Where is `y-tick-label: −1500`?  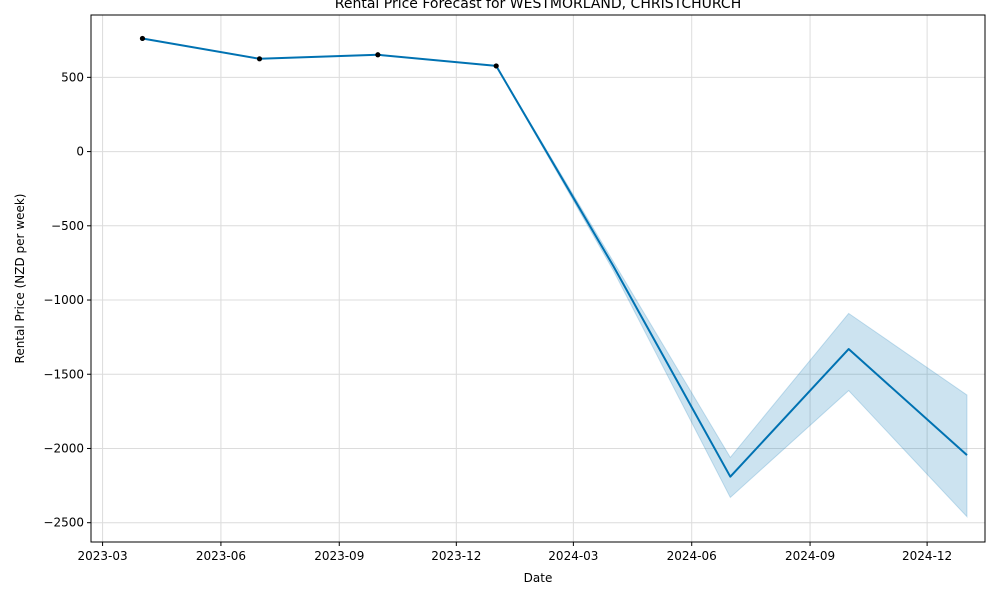 y-tick-label: −1500 is located at coordinates (63, 374).